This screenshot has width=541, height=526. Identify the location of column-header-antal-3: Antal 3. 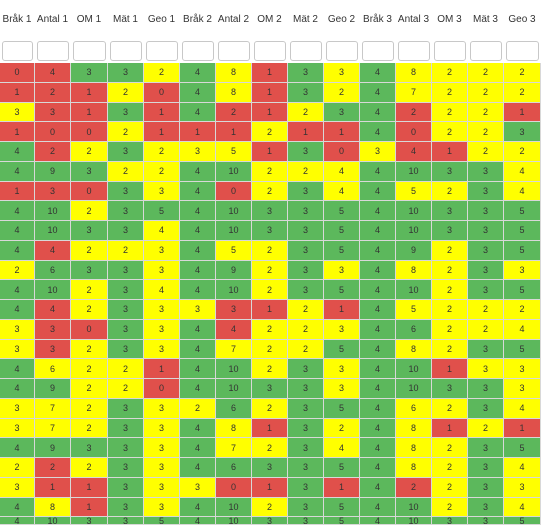
(414, 19).